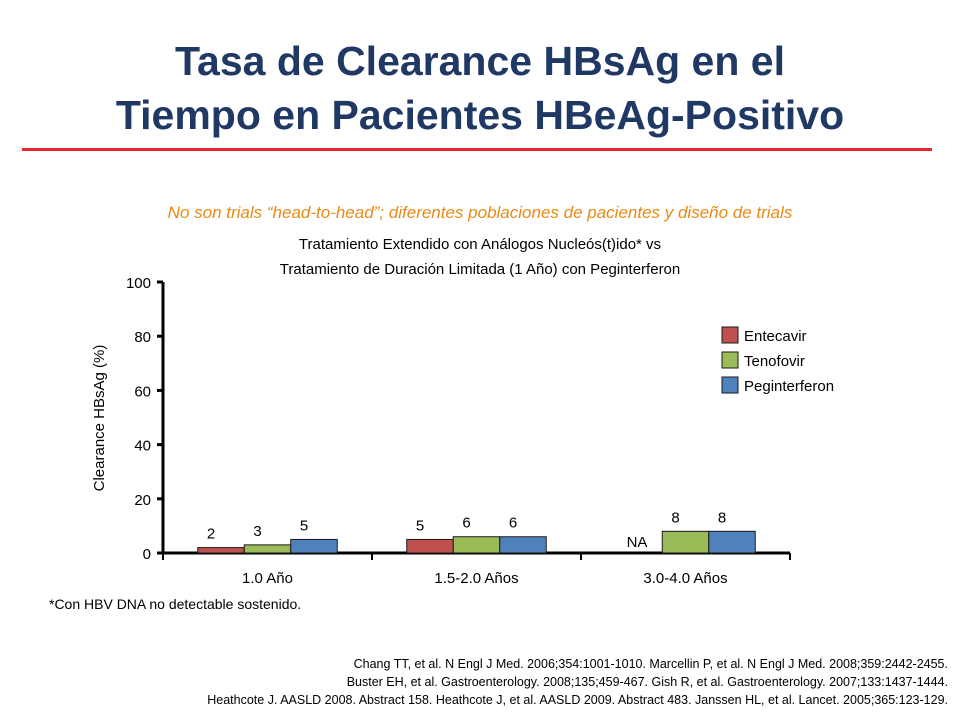 The width and height of the screenshot is (960, 720). I want to click on legend-label: Peginterferon, so click(789, 386).